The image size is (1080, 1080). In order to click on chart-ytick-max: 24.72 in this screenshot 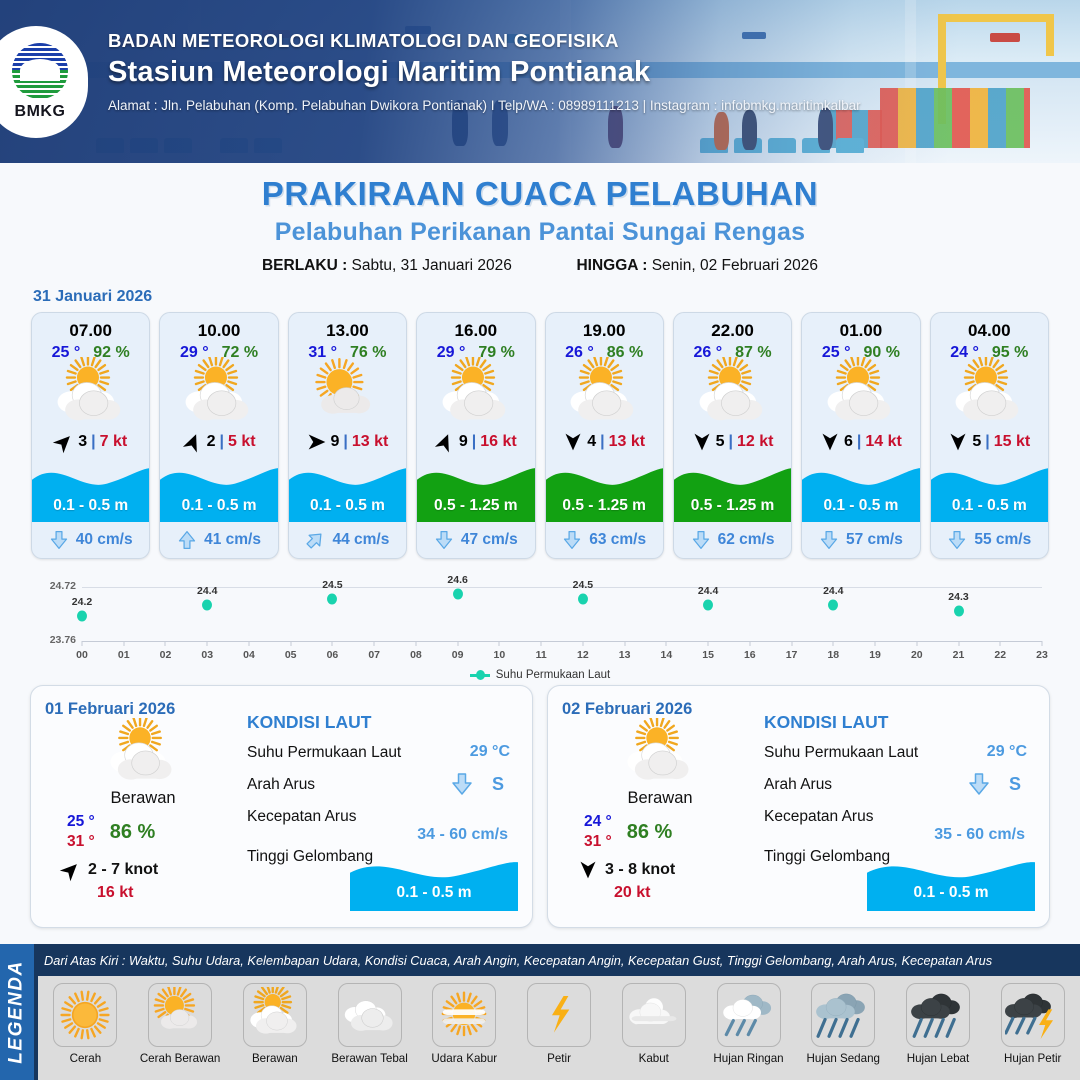, I will do `click(62, 586)`.